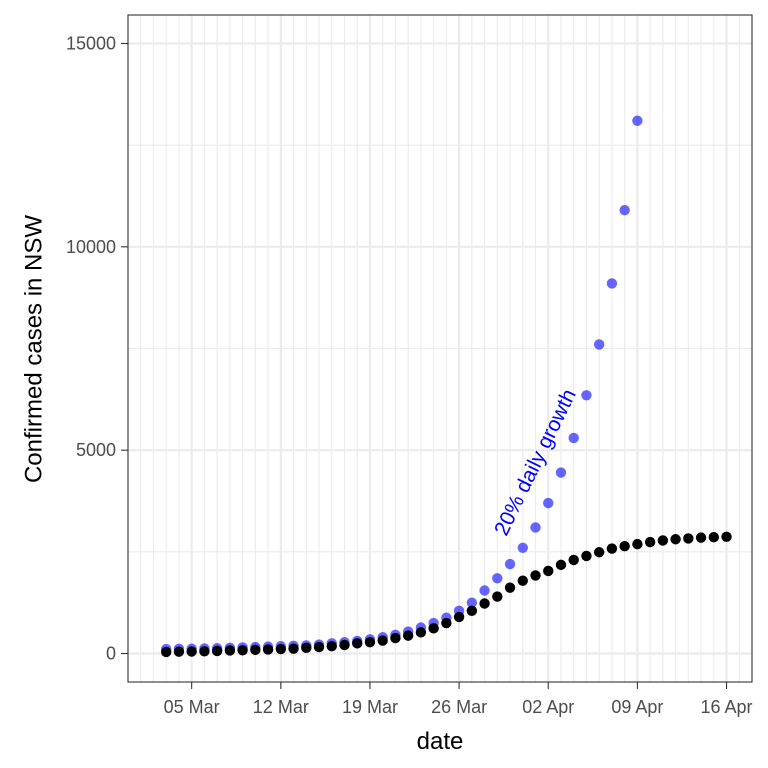 The image size is (768, 768). What do you see at coordinates (459, 707) in the screenshot?
I see `x-tick-label: 26 Mar` at bounding box center [459, 707].